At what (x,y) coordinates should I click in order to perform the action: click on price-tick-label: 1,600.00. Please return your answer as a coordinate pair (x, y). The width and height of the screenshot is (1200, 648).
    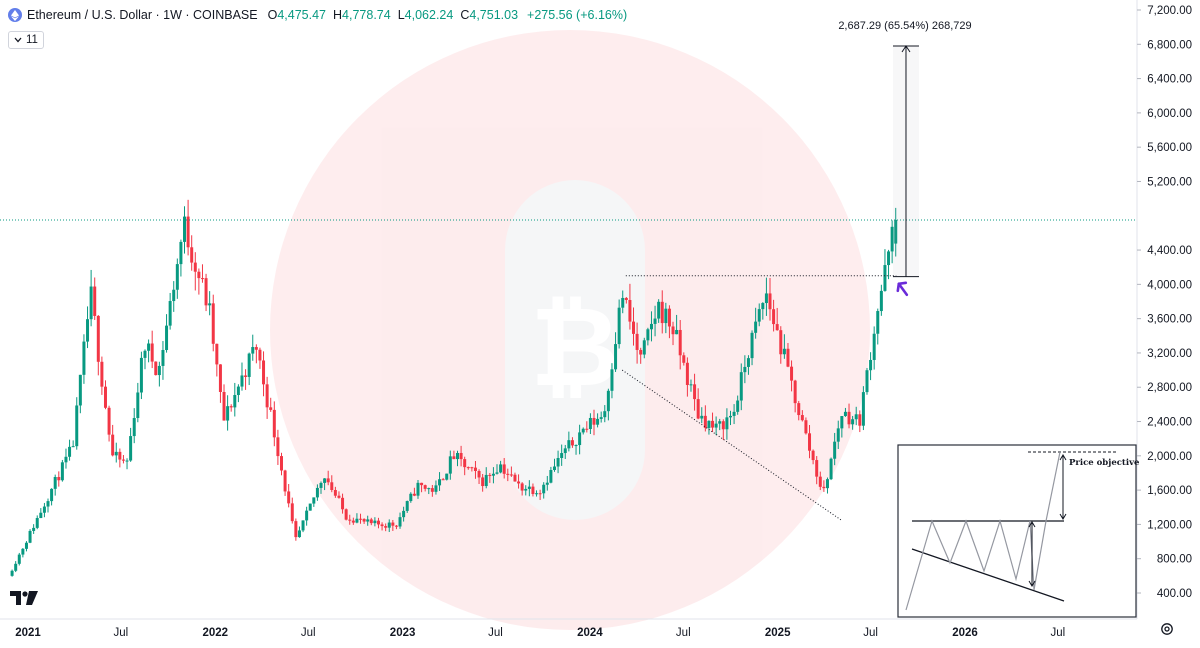
    Looking at the image, I should click on (1169, 491).